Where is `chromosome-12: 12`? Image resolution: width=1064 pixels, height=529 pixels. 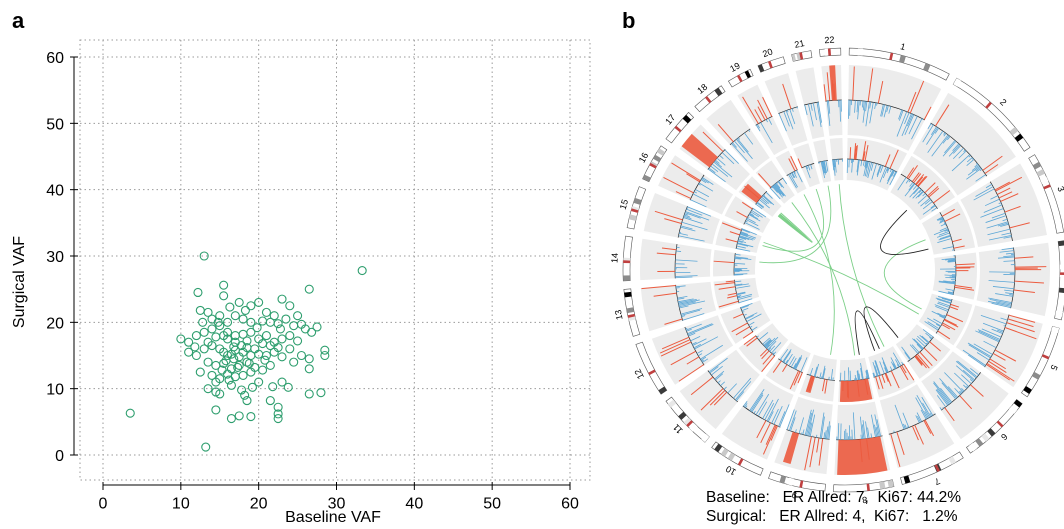 chromosome-12: 12 is located at coordinates (650, 368).